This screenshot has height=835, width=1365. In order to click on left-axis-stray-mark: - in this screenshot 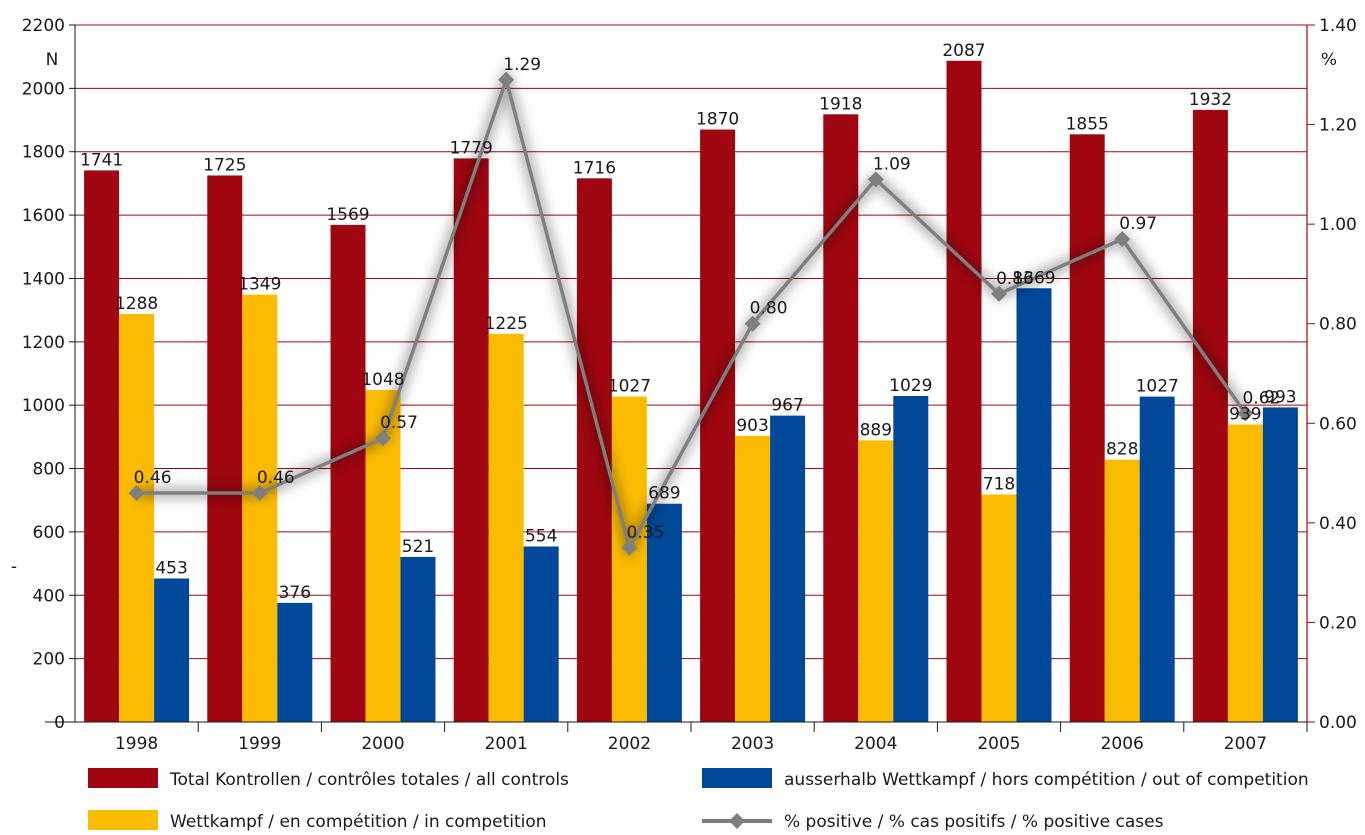, I will do `click(14, 567)`.